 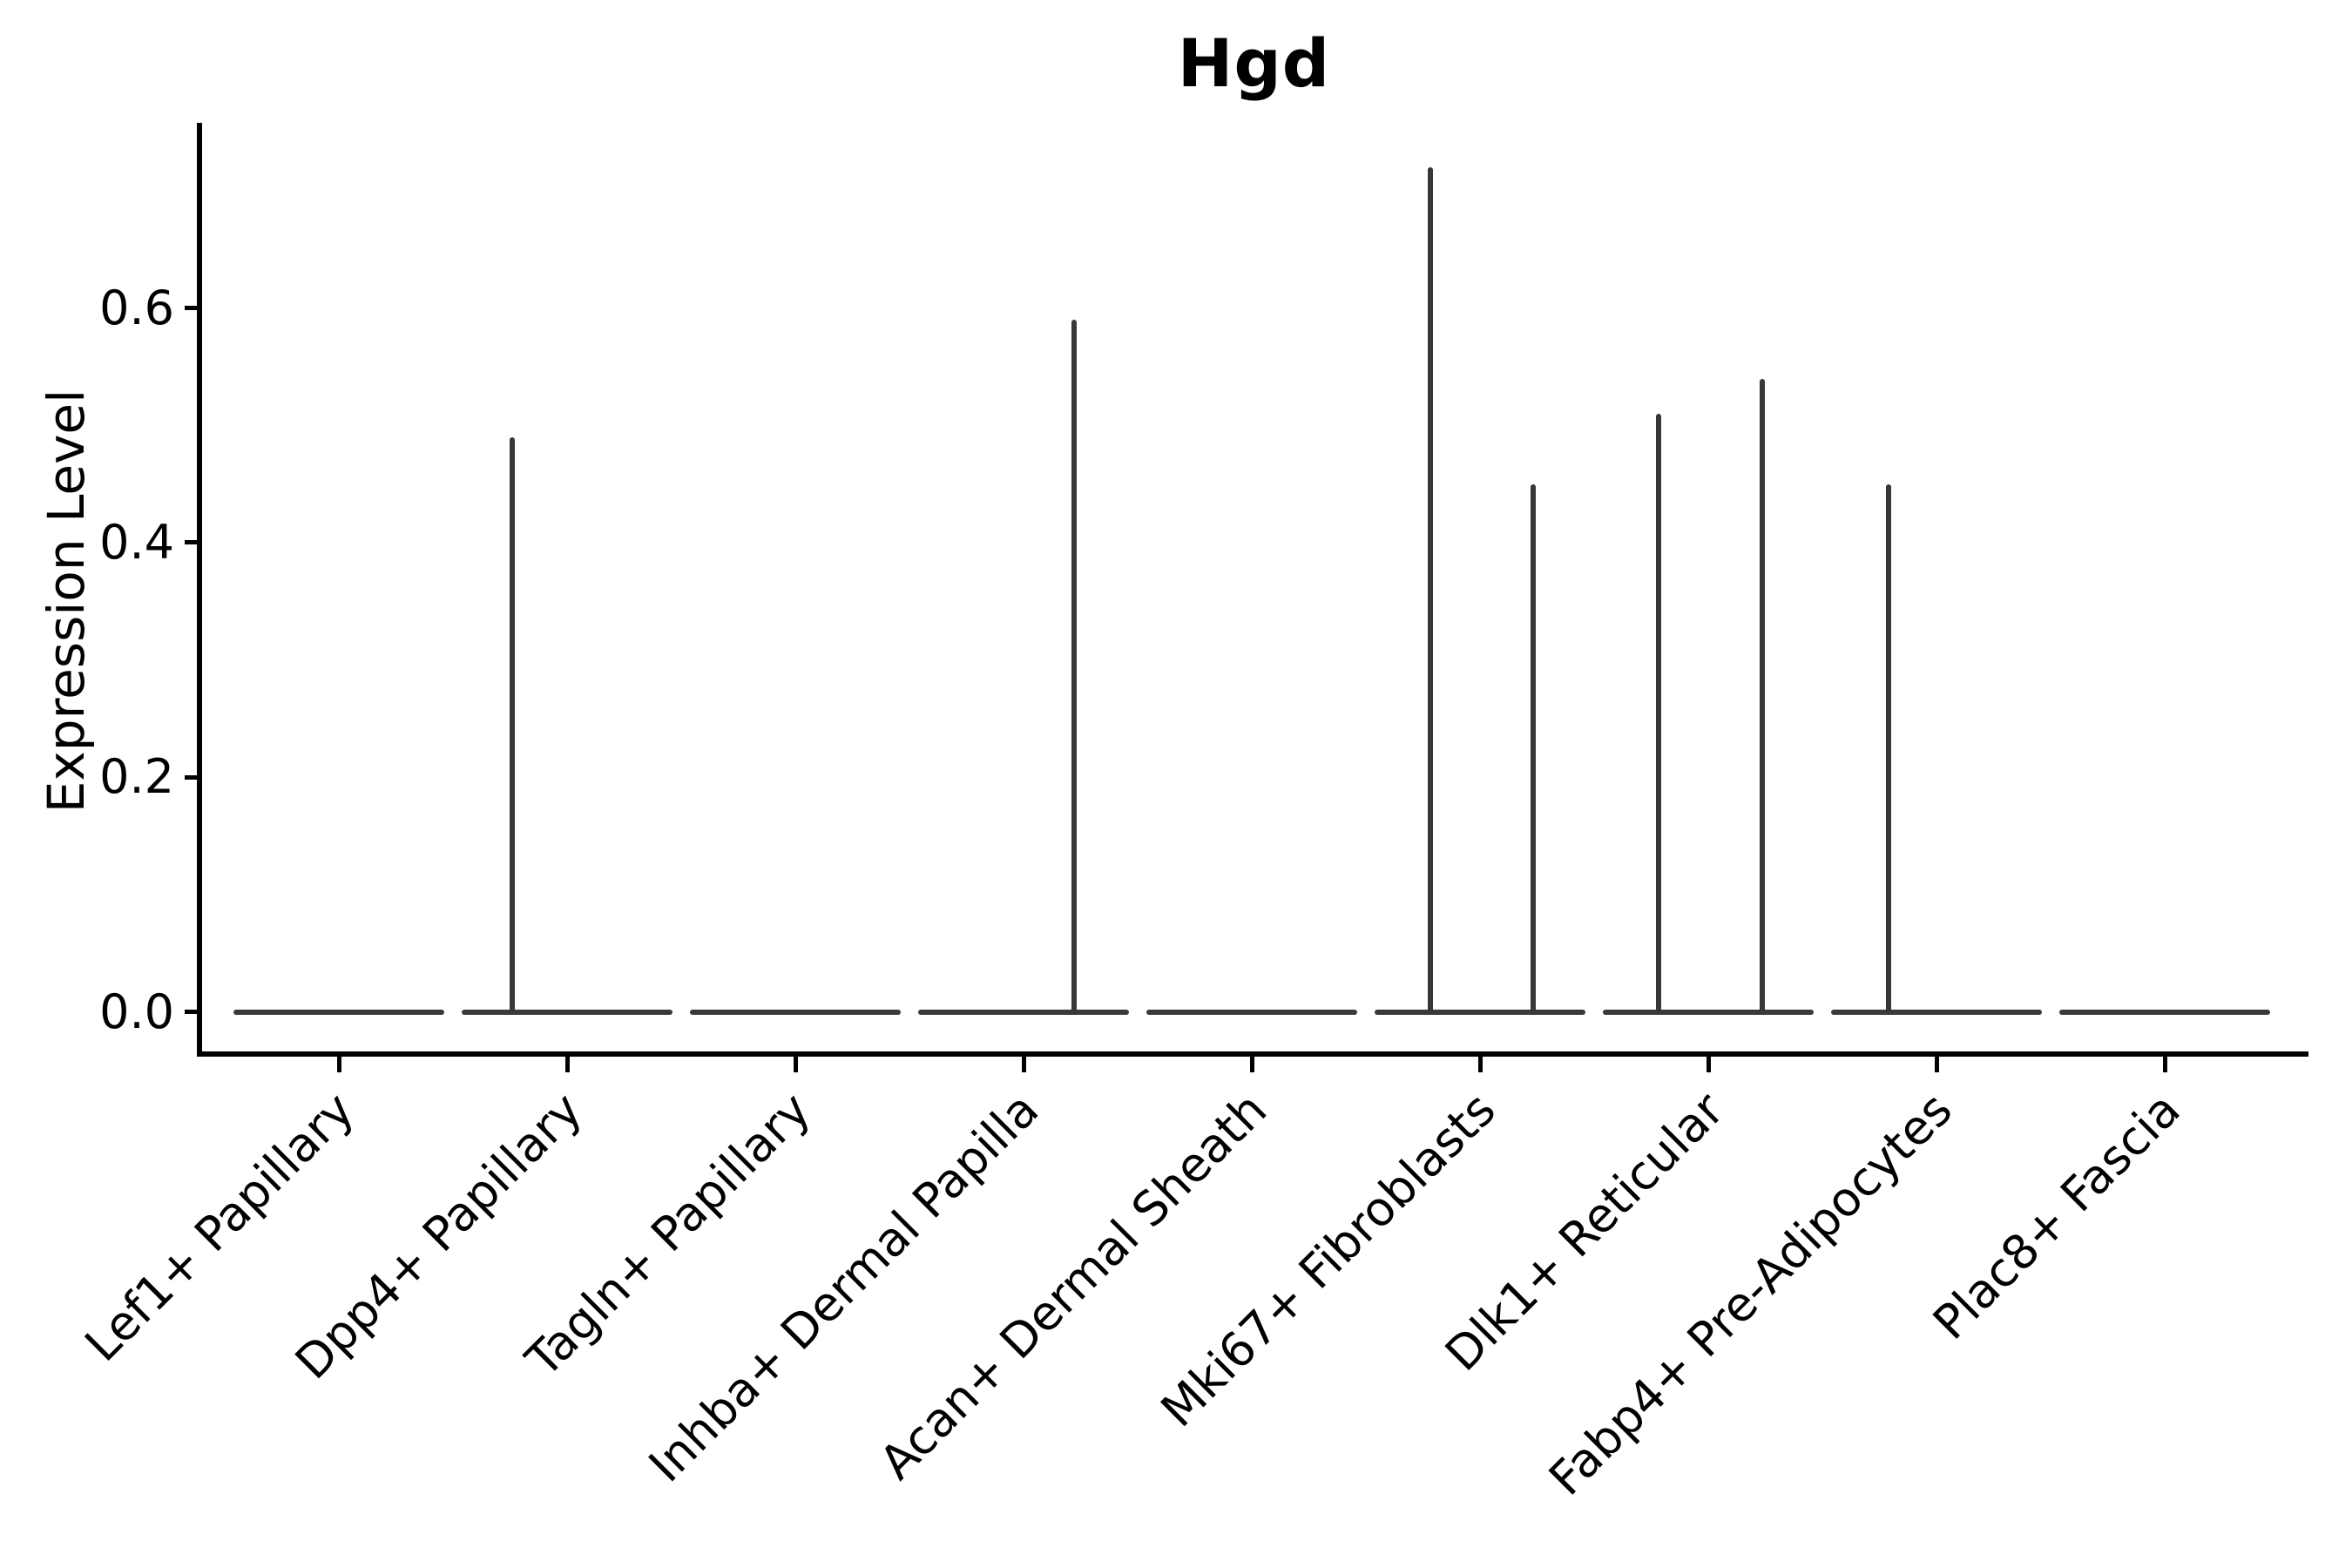 I want to click on x-axis-spine, so click(x=1252, y=1054).